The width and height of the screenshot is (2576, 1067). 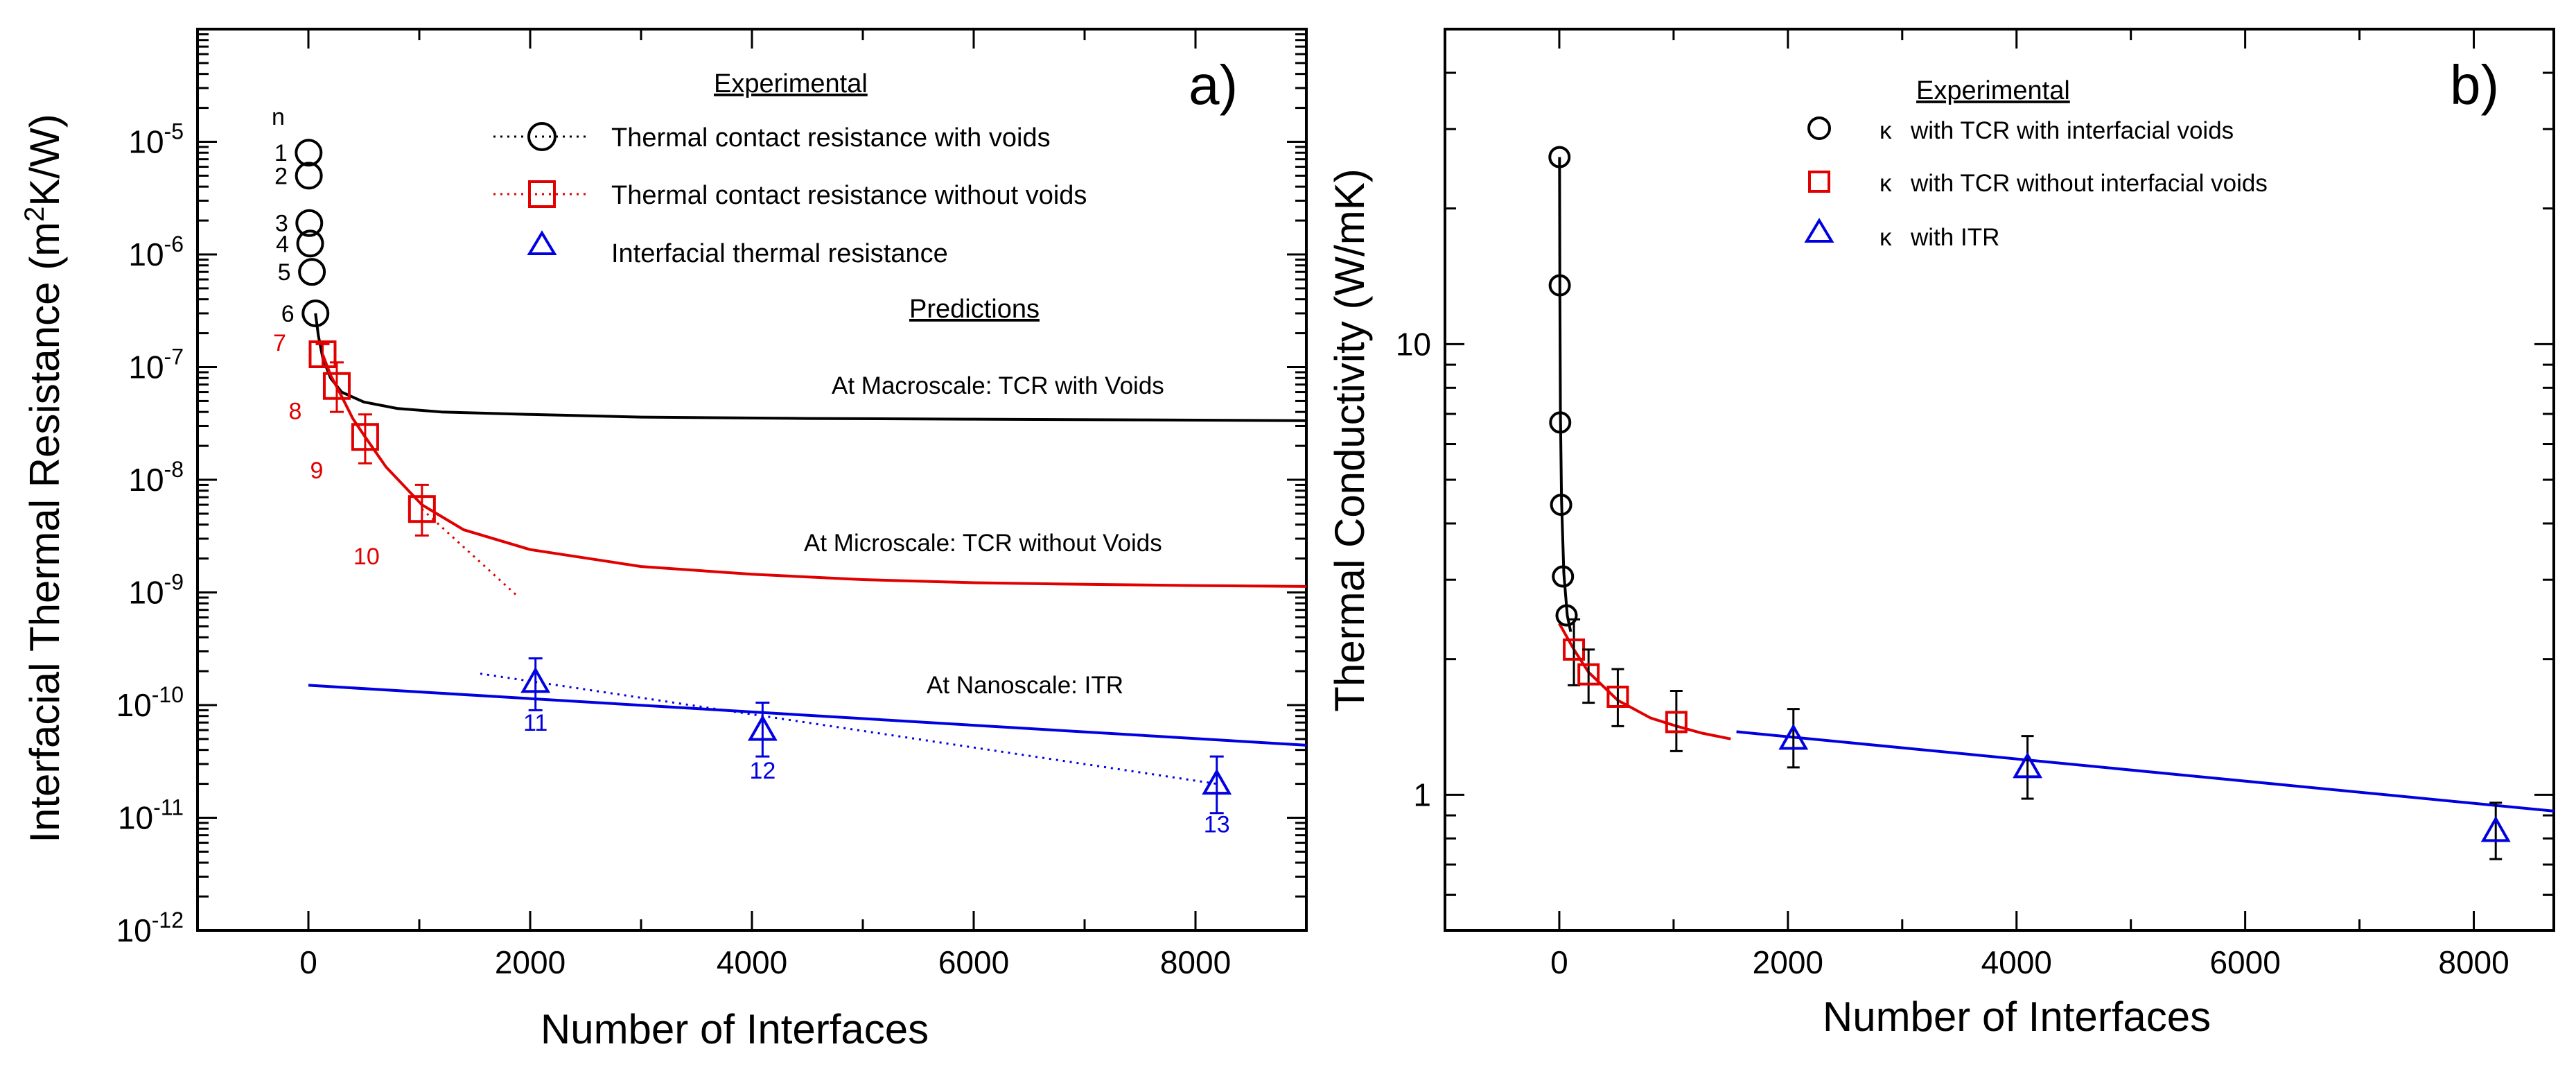 I want to click on panel-a-y-axis-title: Interfacial Thermal Resistance (m2K/W), so click(x=43, y=478).